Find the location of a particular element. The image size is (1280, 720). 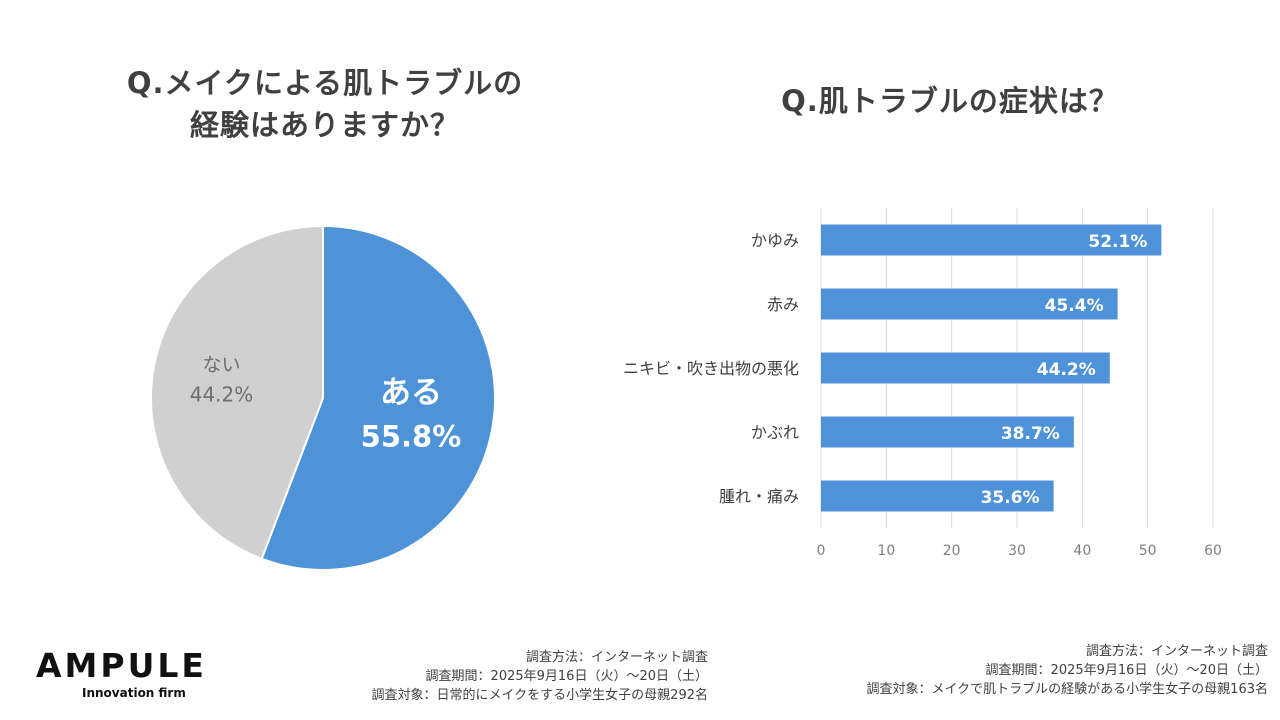

logo-name: AMPULE is located at coordinates (121, 665).